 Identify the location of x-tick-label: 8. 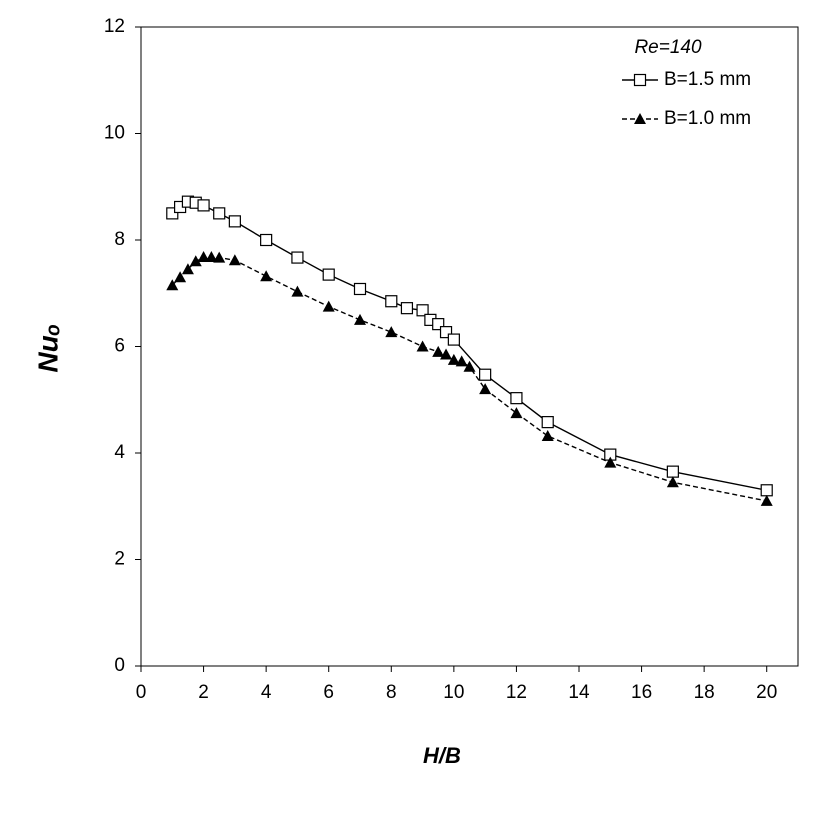
(391, 692).